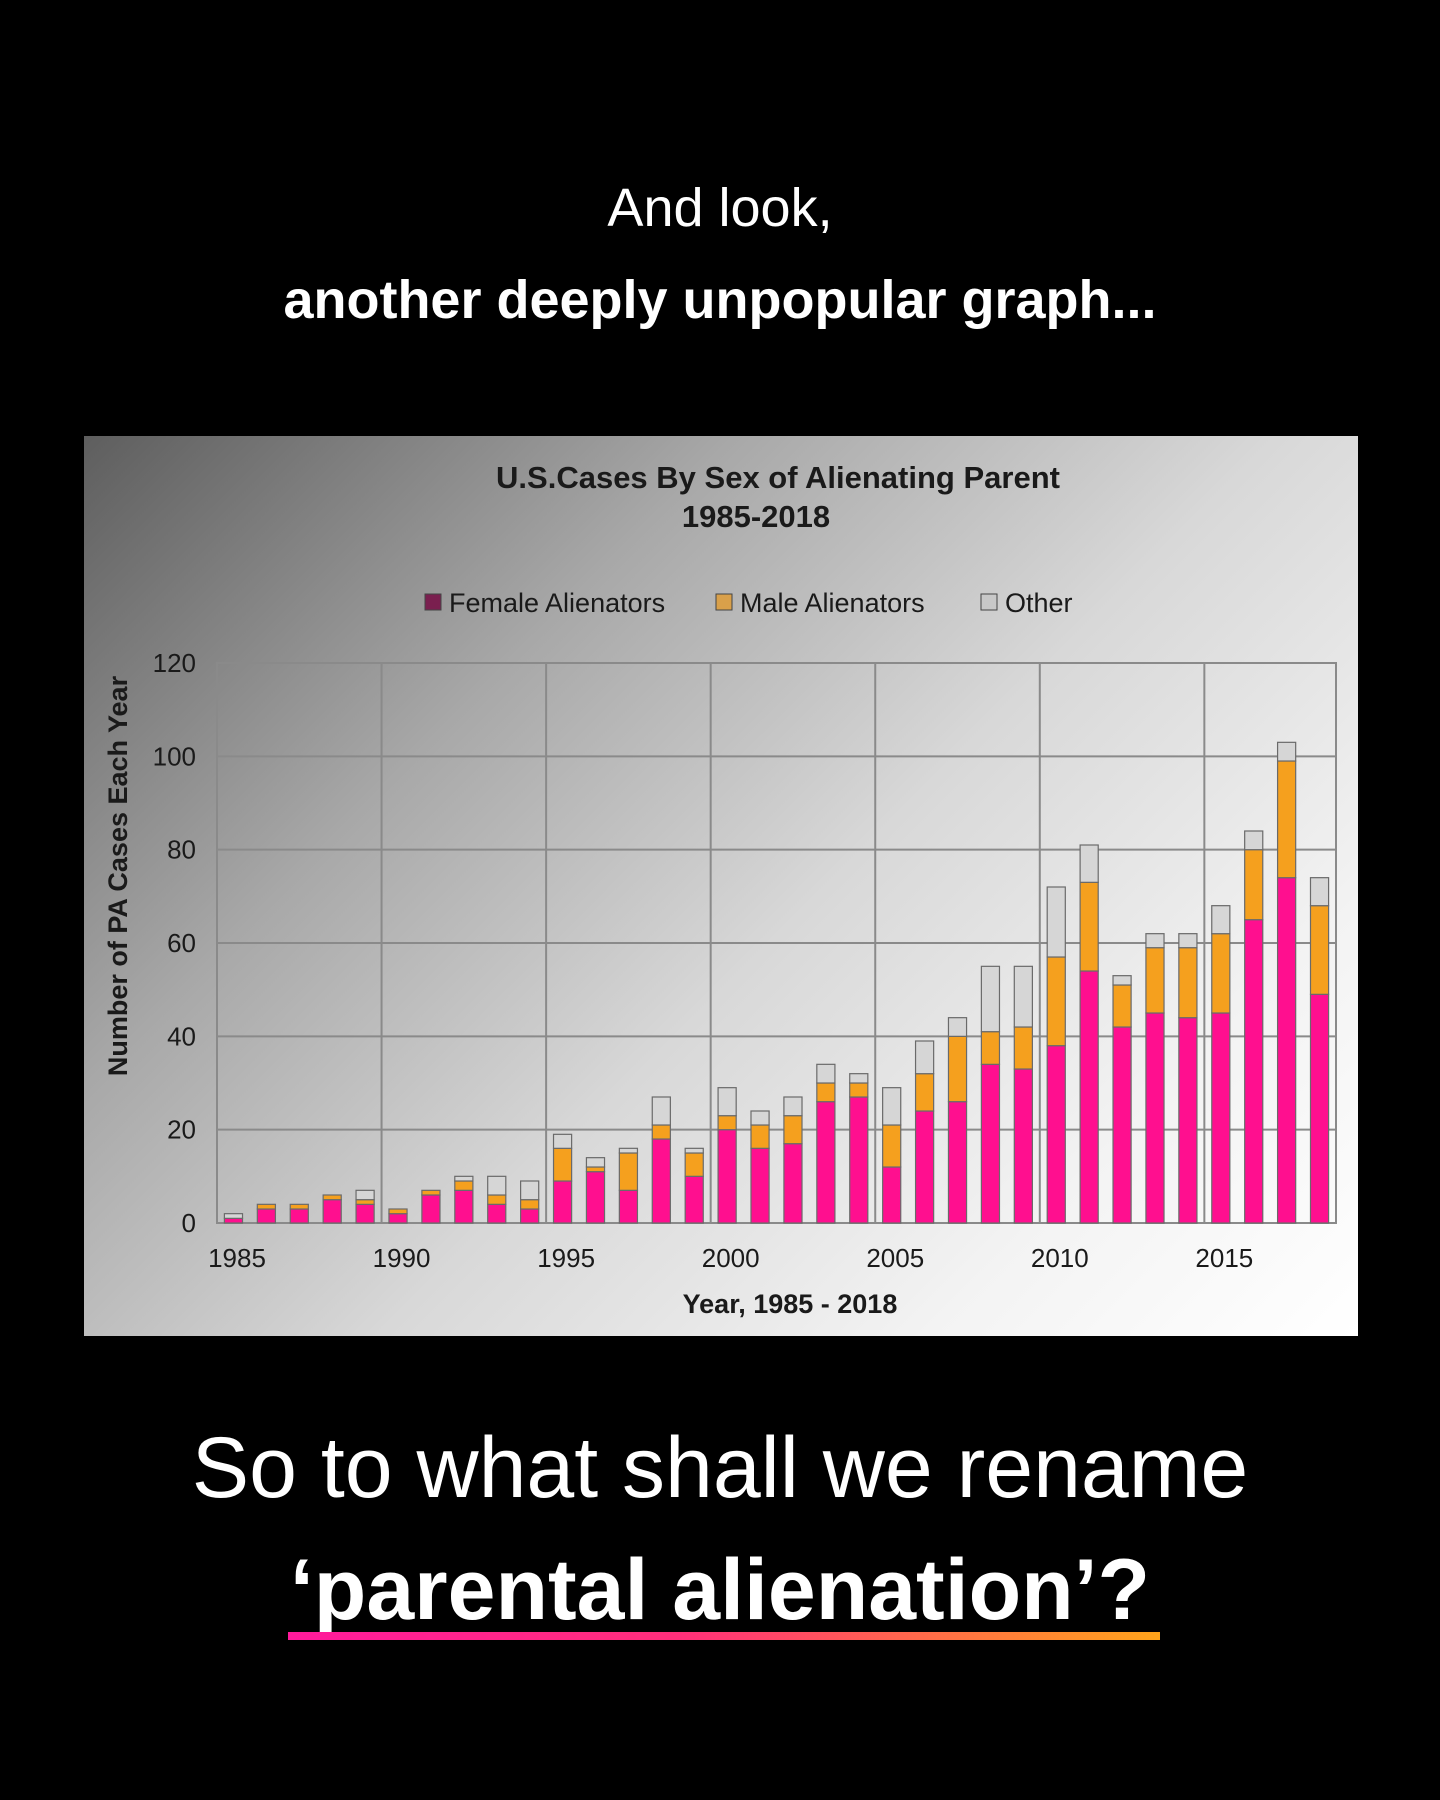 The image size is (1440, 1800). I want to click on bar-other-1994, so click(530, 1190).